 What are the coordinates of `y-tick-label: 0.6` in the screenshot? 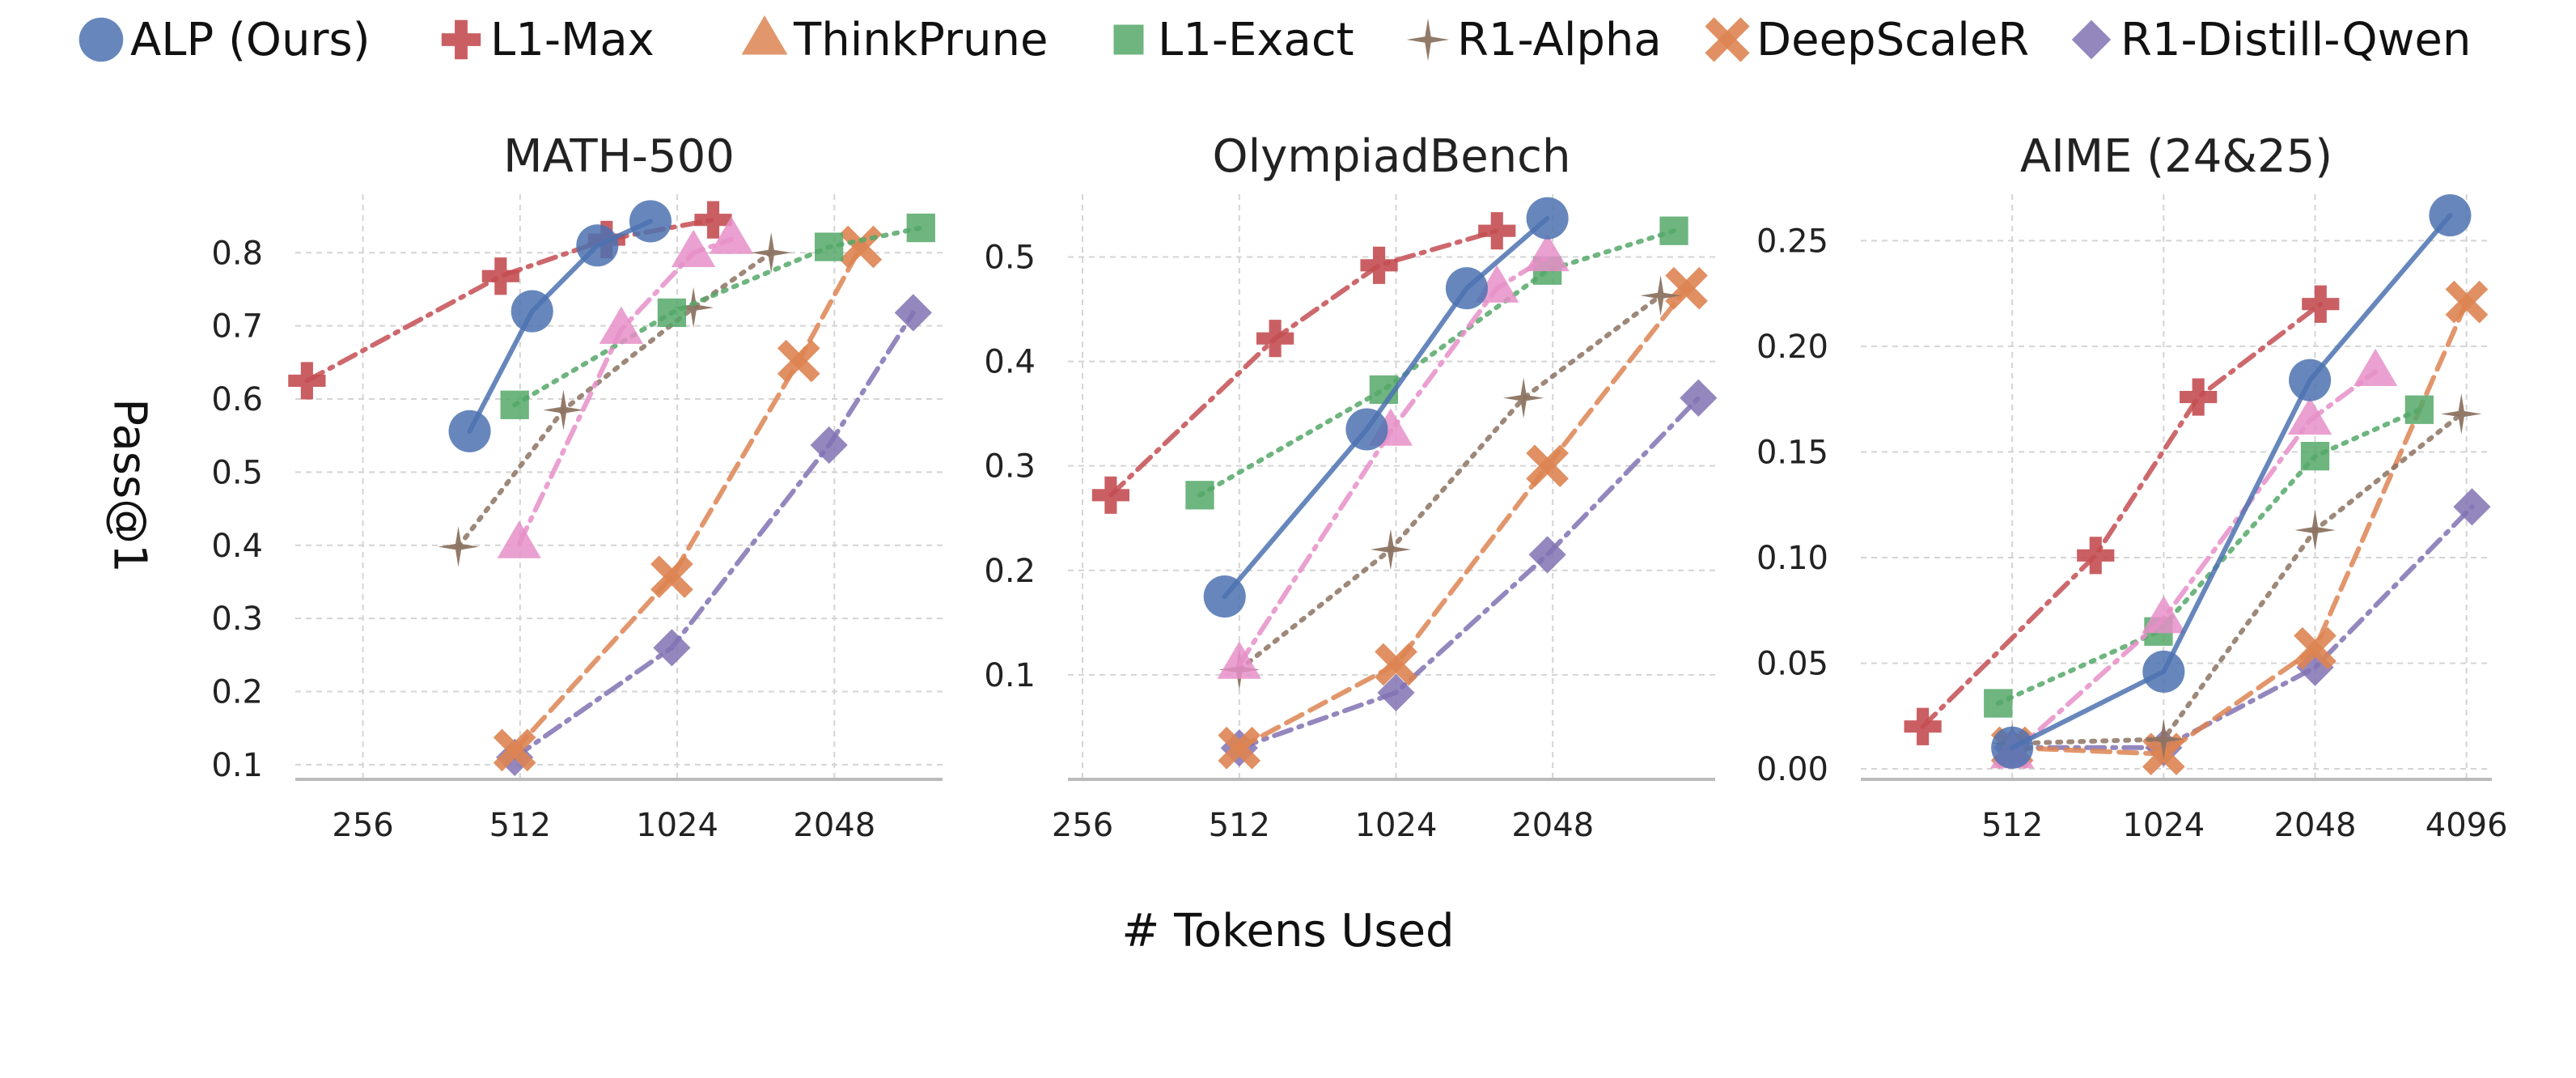 It's located at (237, 399).